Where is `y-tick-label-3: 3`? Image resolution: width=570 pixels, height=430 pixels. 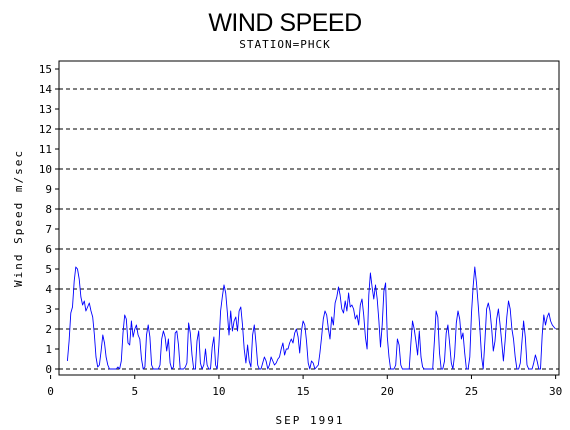
y-tick-label-3: 3 is located at coordinates (48, 309).